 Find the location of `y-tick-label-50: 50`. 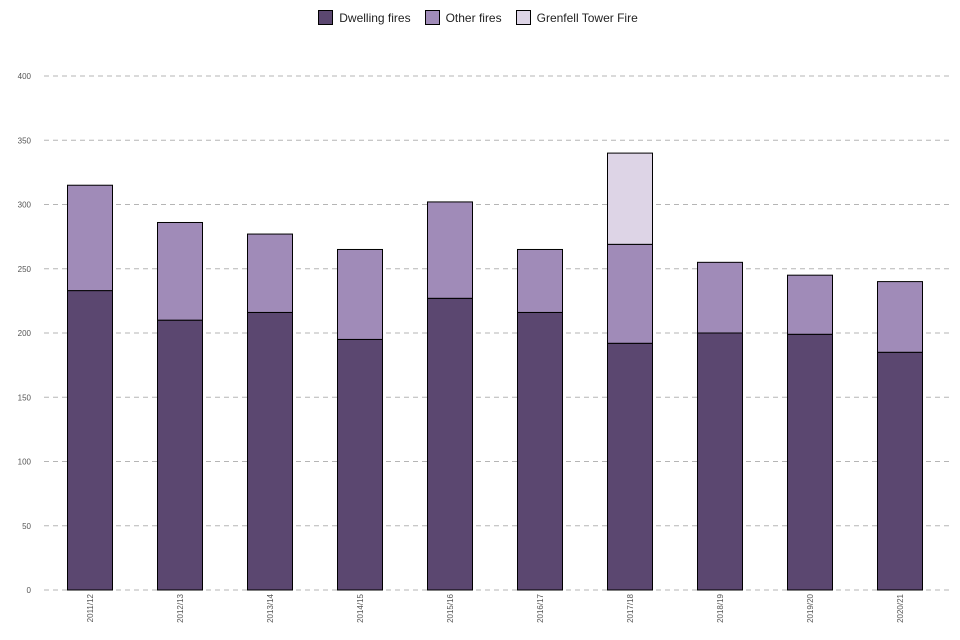

y-tick-label-50: 50 is located at coordinates (26, 526).